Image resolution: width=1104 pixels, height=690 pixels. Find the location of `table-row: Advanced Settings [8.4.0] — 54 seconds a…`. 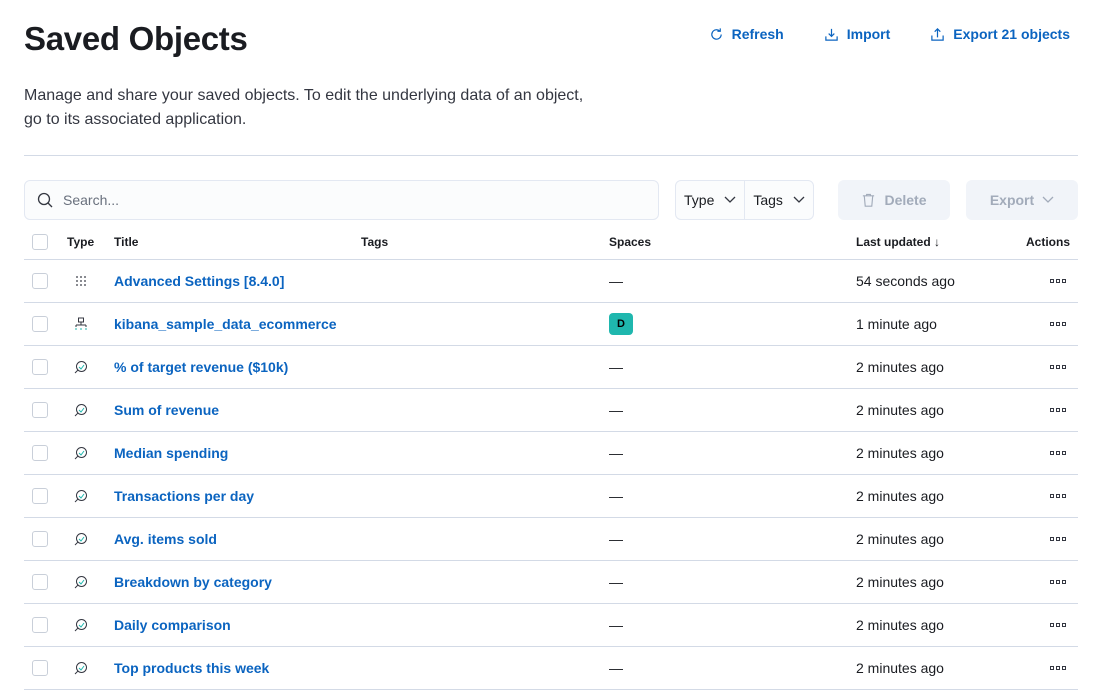

table-row: Advanced Settings [8.4.0] — 54 seconds a… is located at coordinates (551, 281).